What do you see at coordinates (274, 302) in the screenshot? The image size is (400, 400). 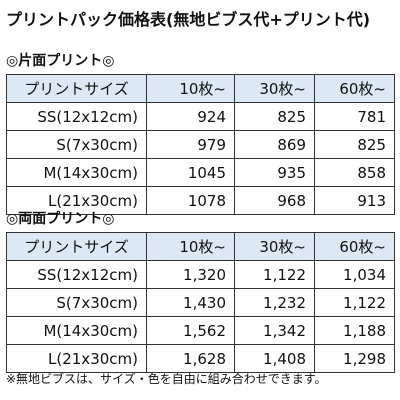 I see `price-cell: 1,232` at bounding box center [274, 302].